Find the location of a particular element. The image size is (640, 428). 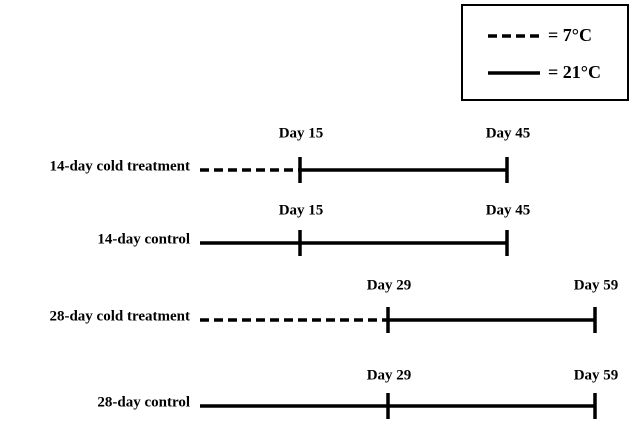

legend-label: = 7°C is located at coordinates (570, 35).